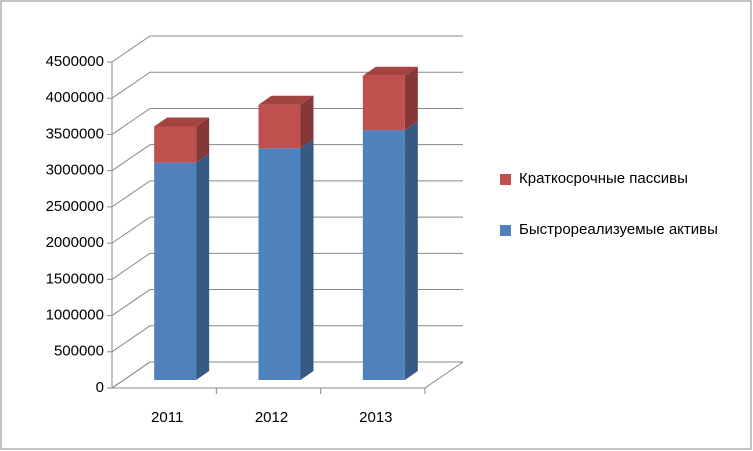 This screenshot has width=753, height=451. Describe the element at coordinates (100, 387) in the screenshot. I see `y-tick-label: 0` at that location.